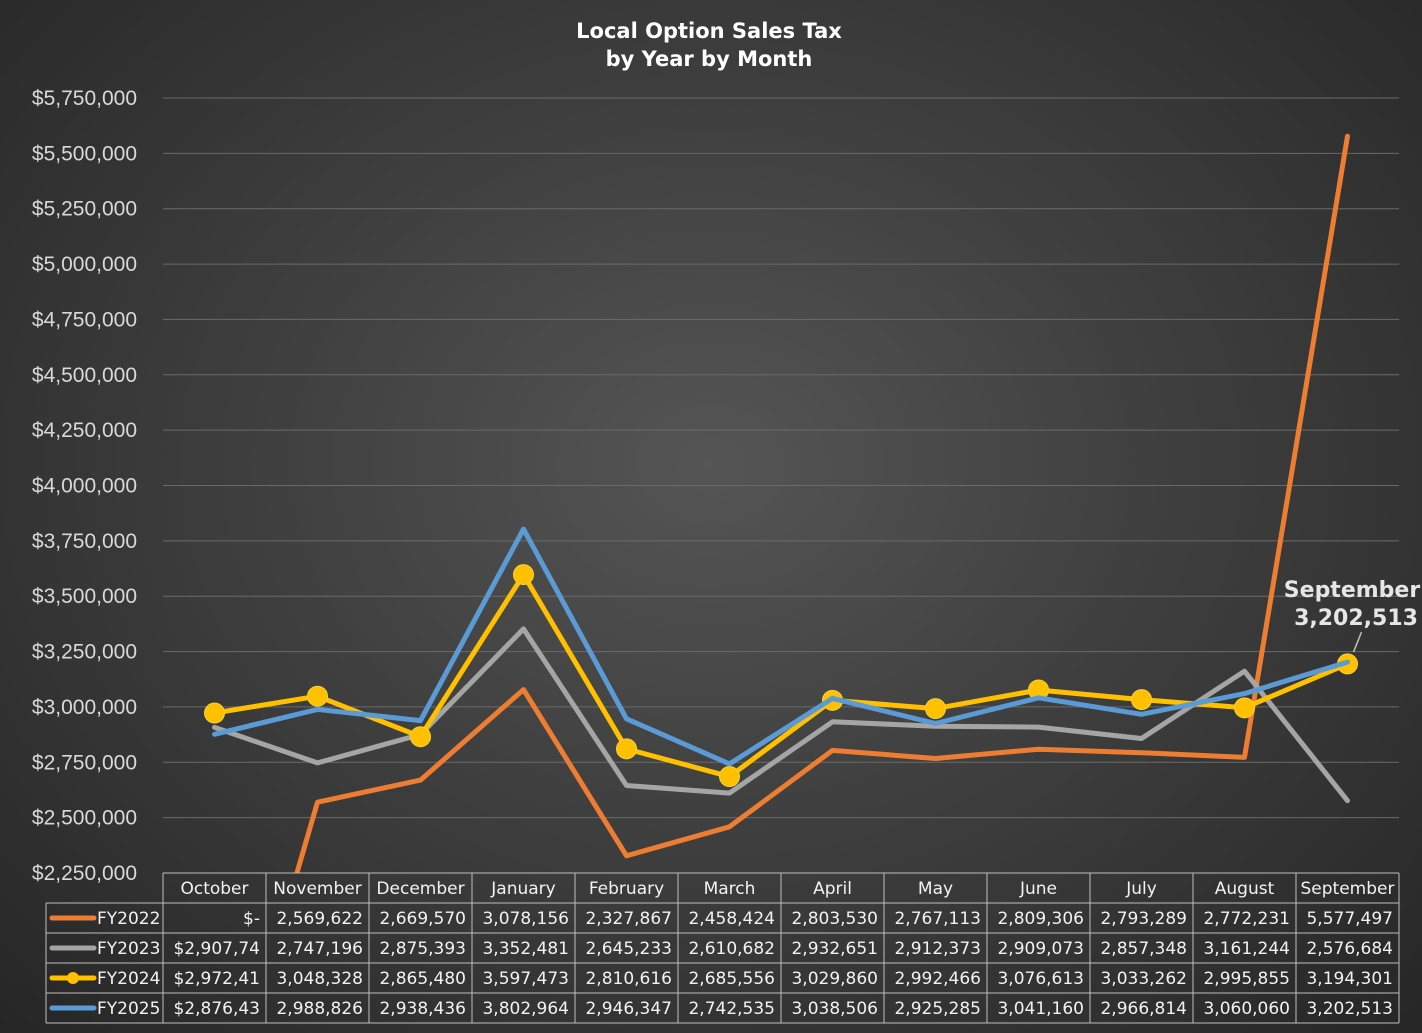  What do you see at coordinates (1246, 919) in the screenshot?
I see `table-cell: 2,772,231` at bounding box center [1246, 919].